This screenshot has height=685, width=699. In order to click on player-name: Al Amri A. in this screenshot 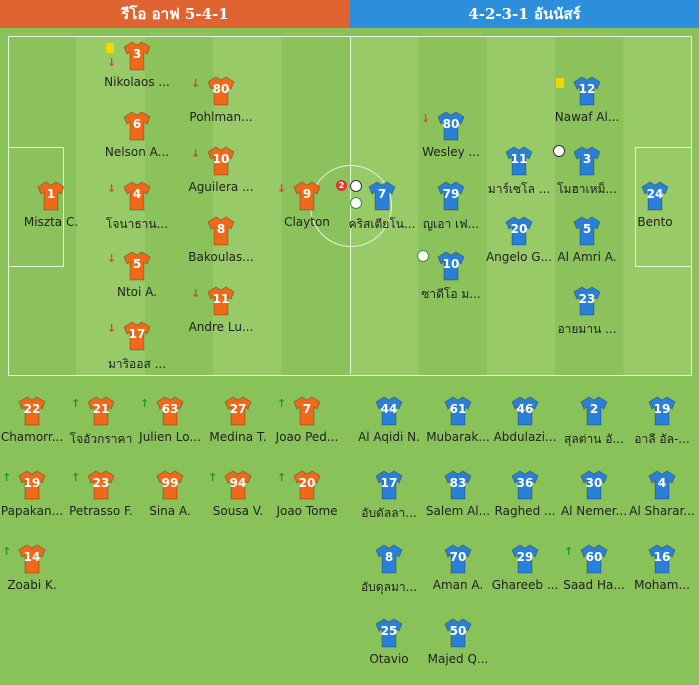, I will do `click(587, 257)`.